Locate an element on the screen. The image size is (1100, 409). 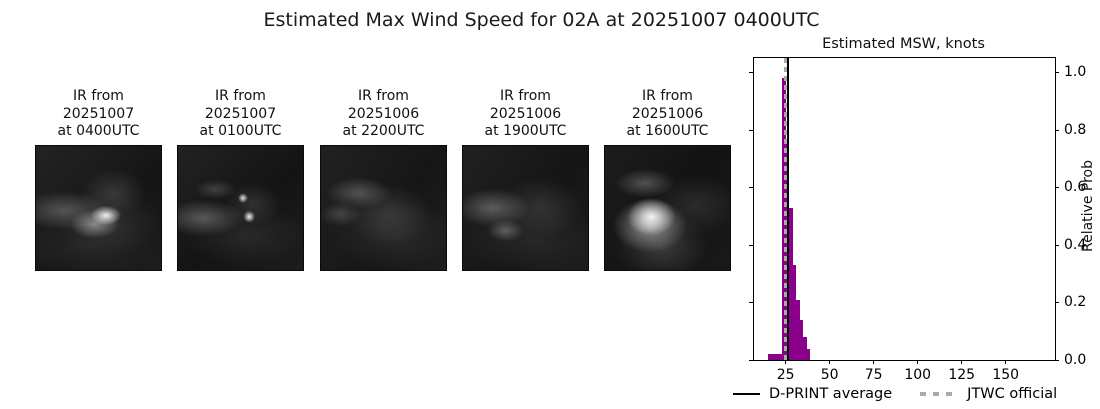
y-axis-tick-label: 0.4 is located at coordinates (1075, 244).